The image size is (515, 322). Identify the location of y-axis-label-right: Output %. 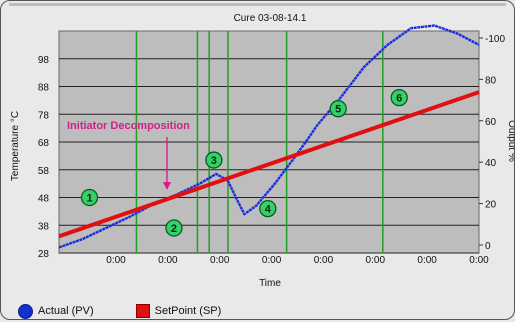
(510, 141).